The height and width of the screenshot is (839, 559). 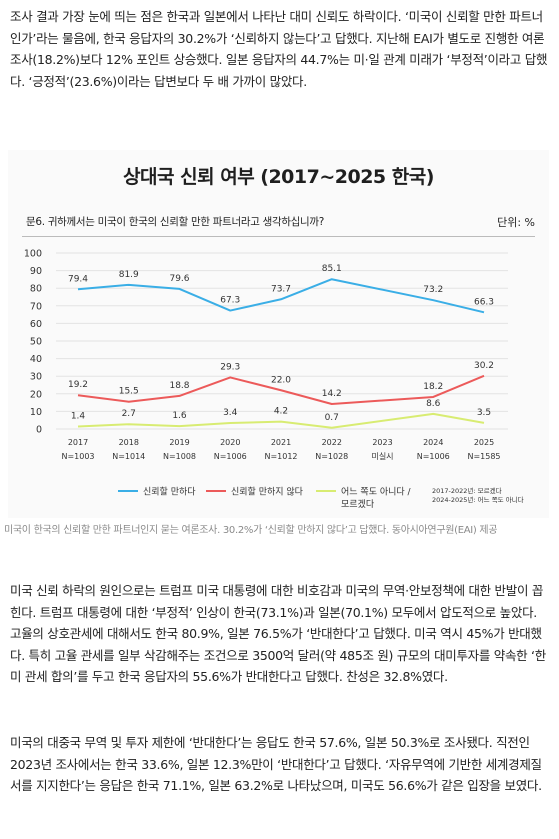 I want to click on y-tick-label: 40, so click(x=36, y=359).